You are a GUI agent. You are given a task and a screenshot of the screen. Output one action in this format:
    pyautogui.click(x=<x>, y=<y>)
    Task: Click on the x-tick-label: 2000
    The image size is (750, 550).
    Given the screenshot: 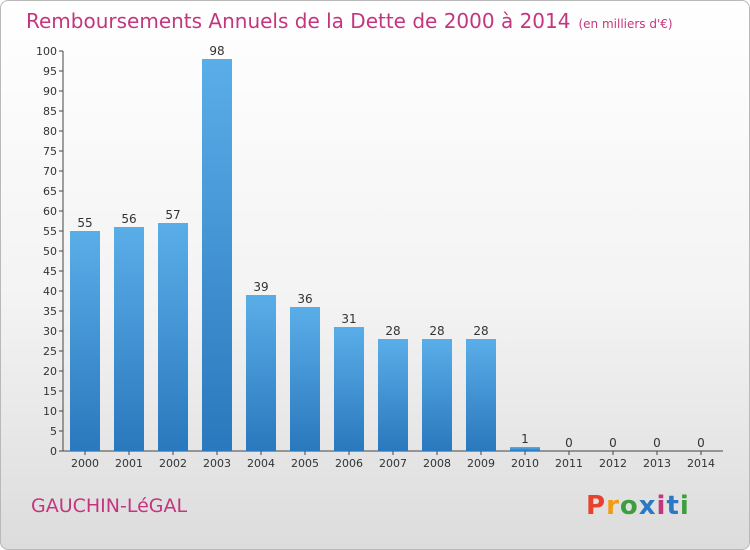 What is the action you would take?
    pyautogui.click(x=85, y=463)
    